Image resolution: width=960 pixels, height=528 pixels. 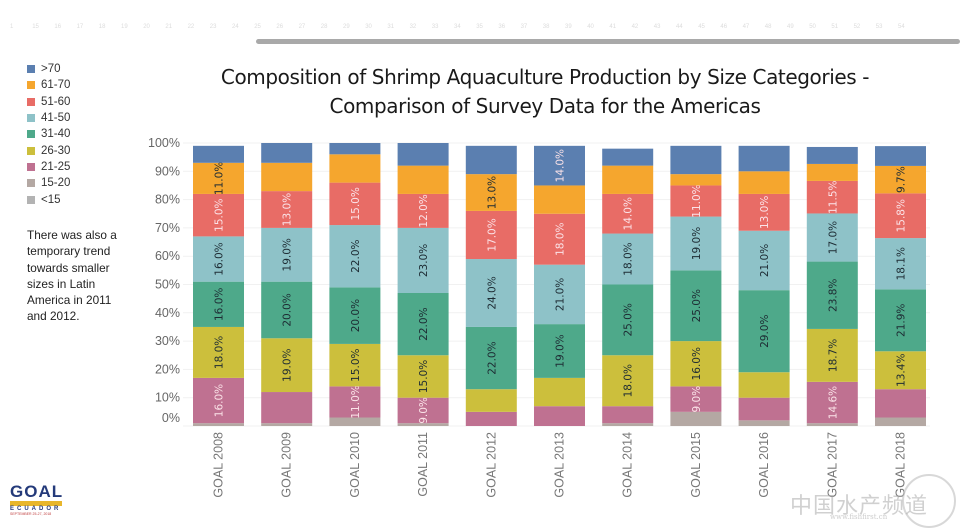 What do you see at coordinates (48, 167) in the screenshot?
I see `legend-item: 21-25` at bounding box center [48, 167].